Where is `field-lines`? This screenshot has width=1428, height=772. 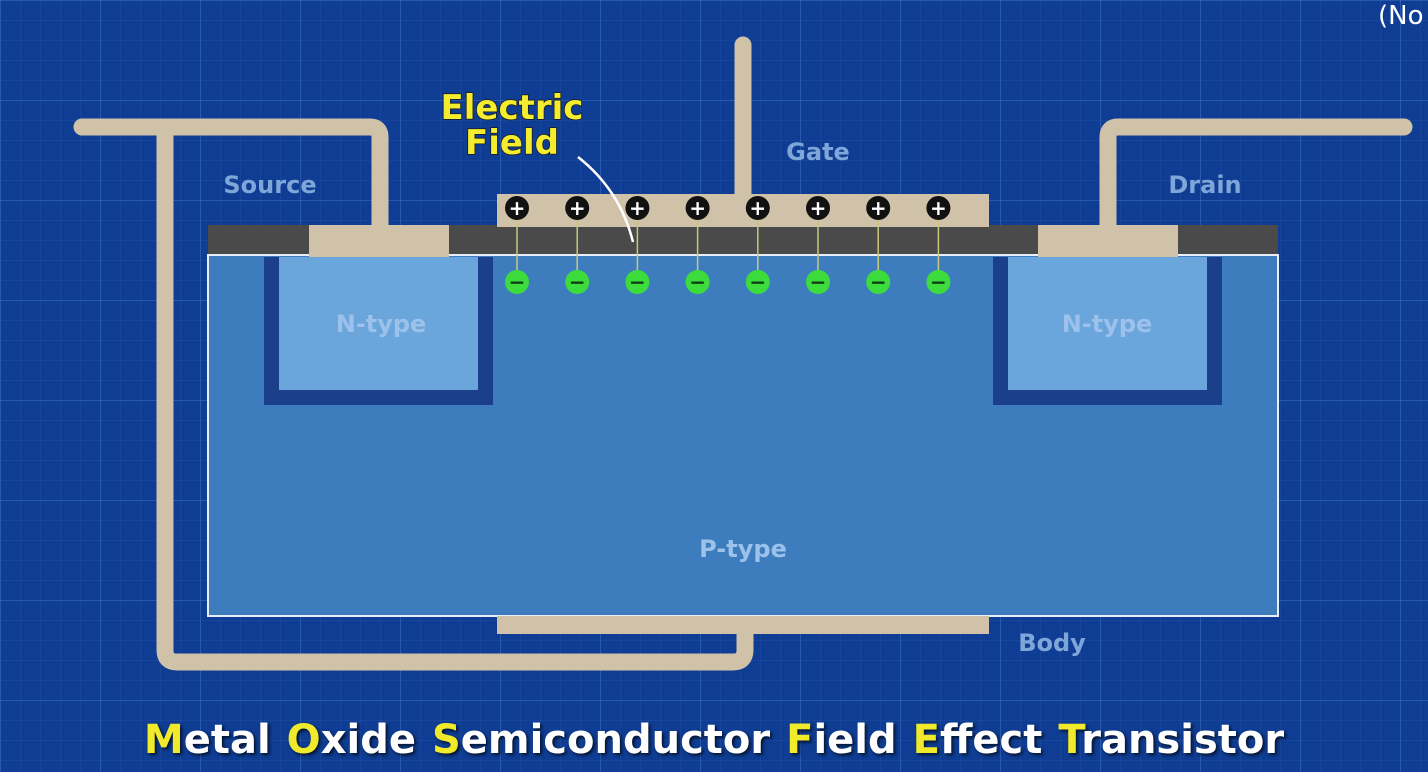 field-lines is located at coordinates (728, 245).